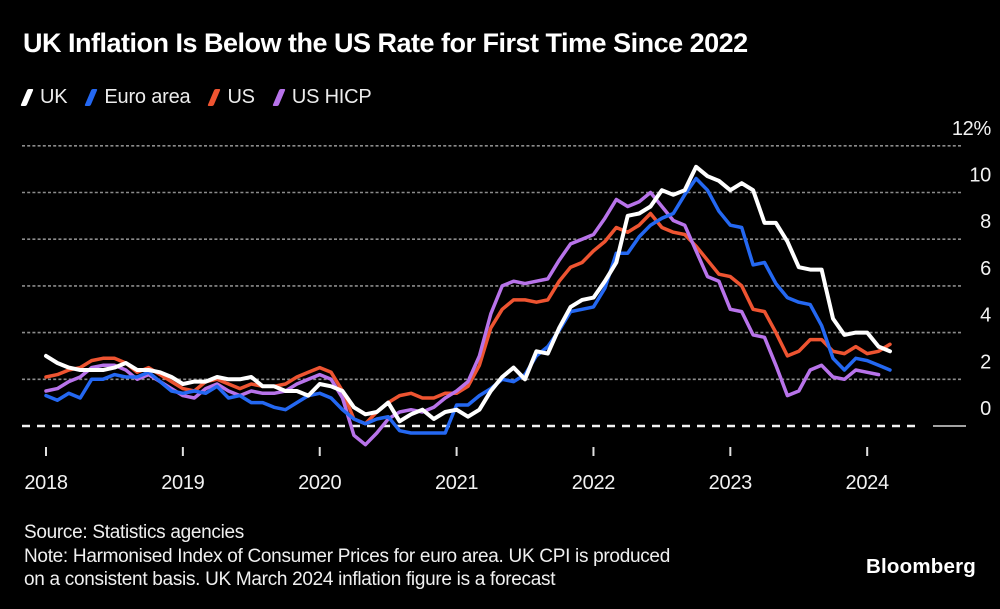 Image resolution: width=1000 pixels, height=609 pixels. I want to click on y-tick-label: 10, so click(980, 176).